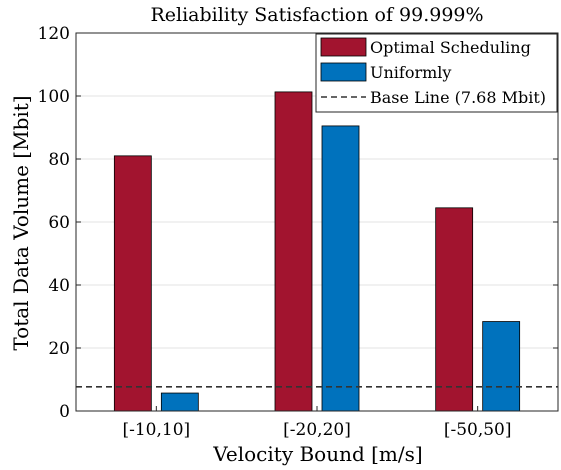 Image resolution: width=561 pixels, height=470 pixels. I want to click on chart-title: Reliability Satisfaction of 99.999%, so click(316, 15).